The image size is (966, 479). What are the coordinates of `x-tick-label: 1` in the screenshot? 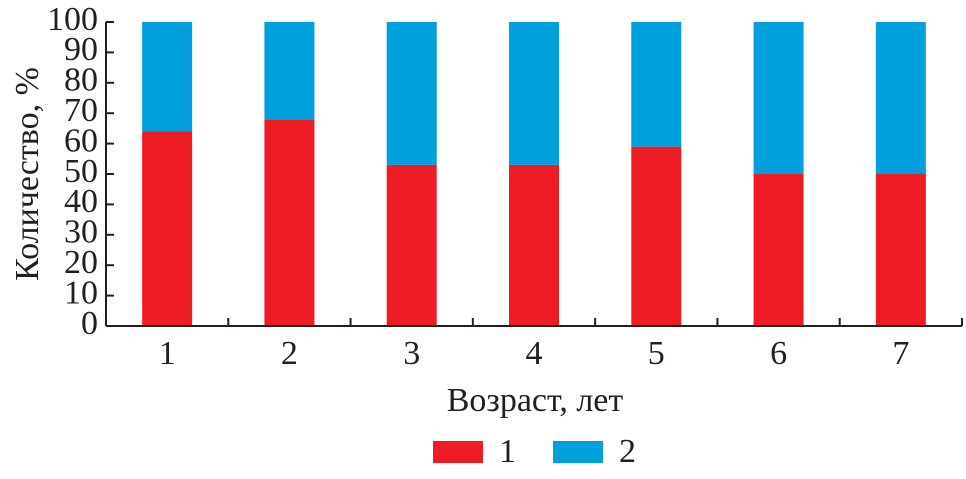 It's located at (167, 353).